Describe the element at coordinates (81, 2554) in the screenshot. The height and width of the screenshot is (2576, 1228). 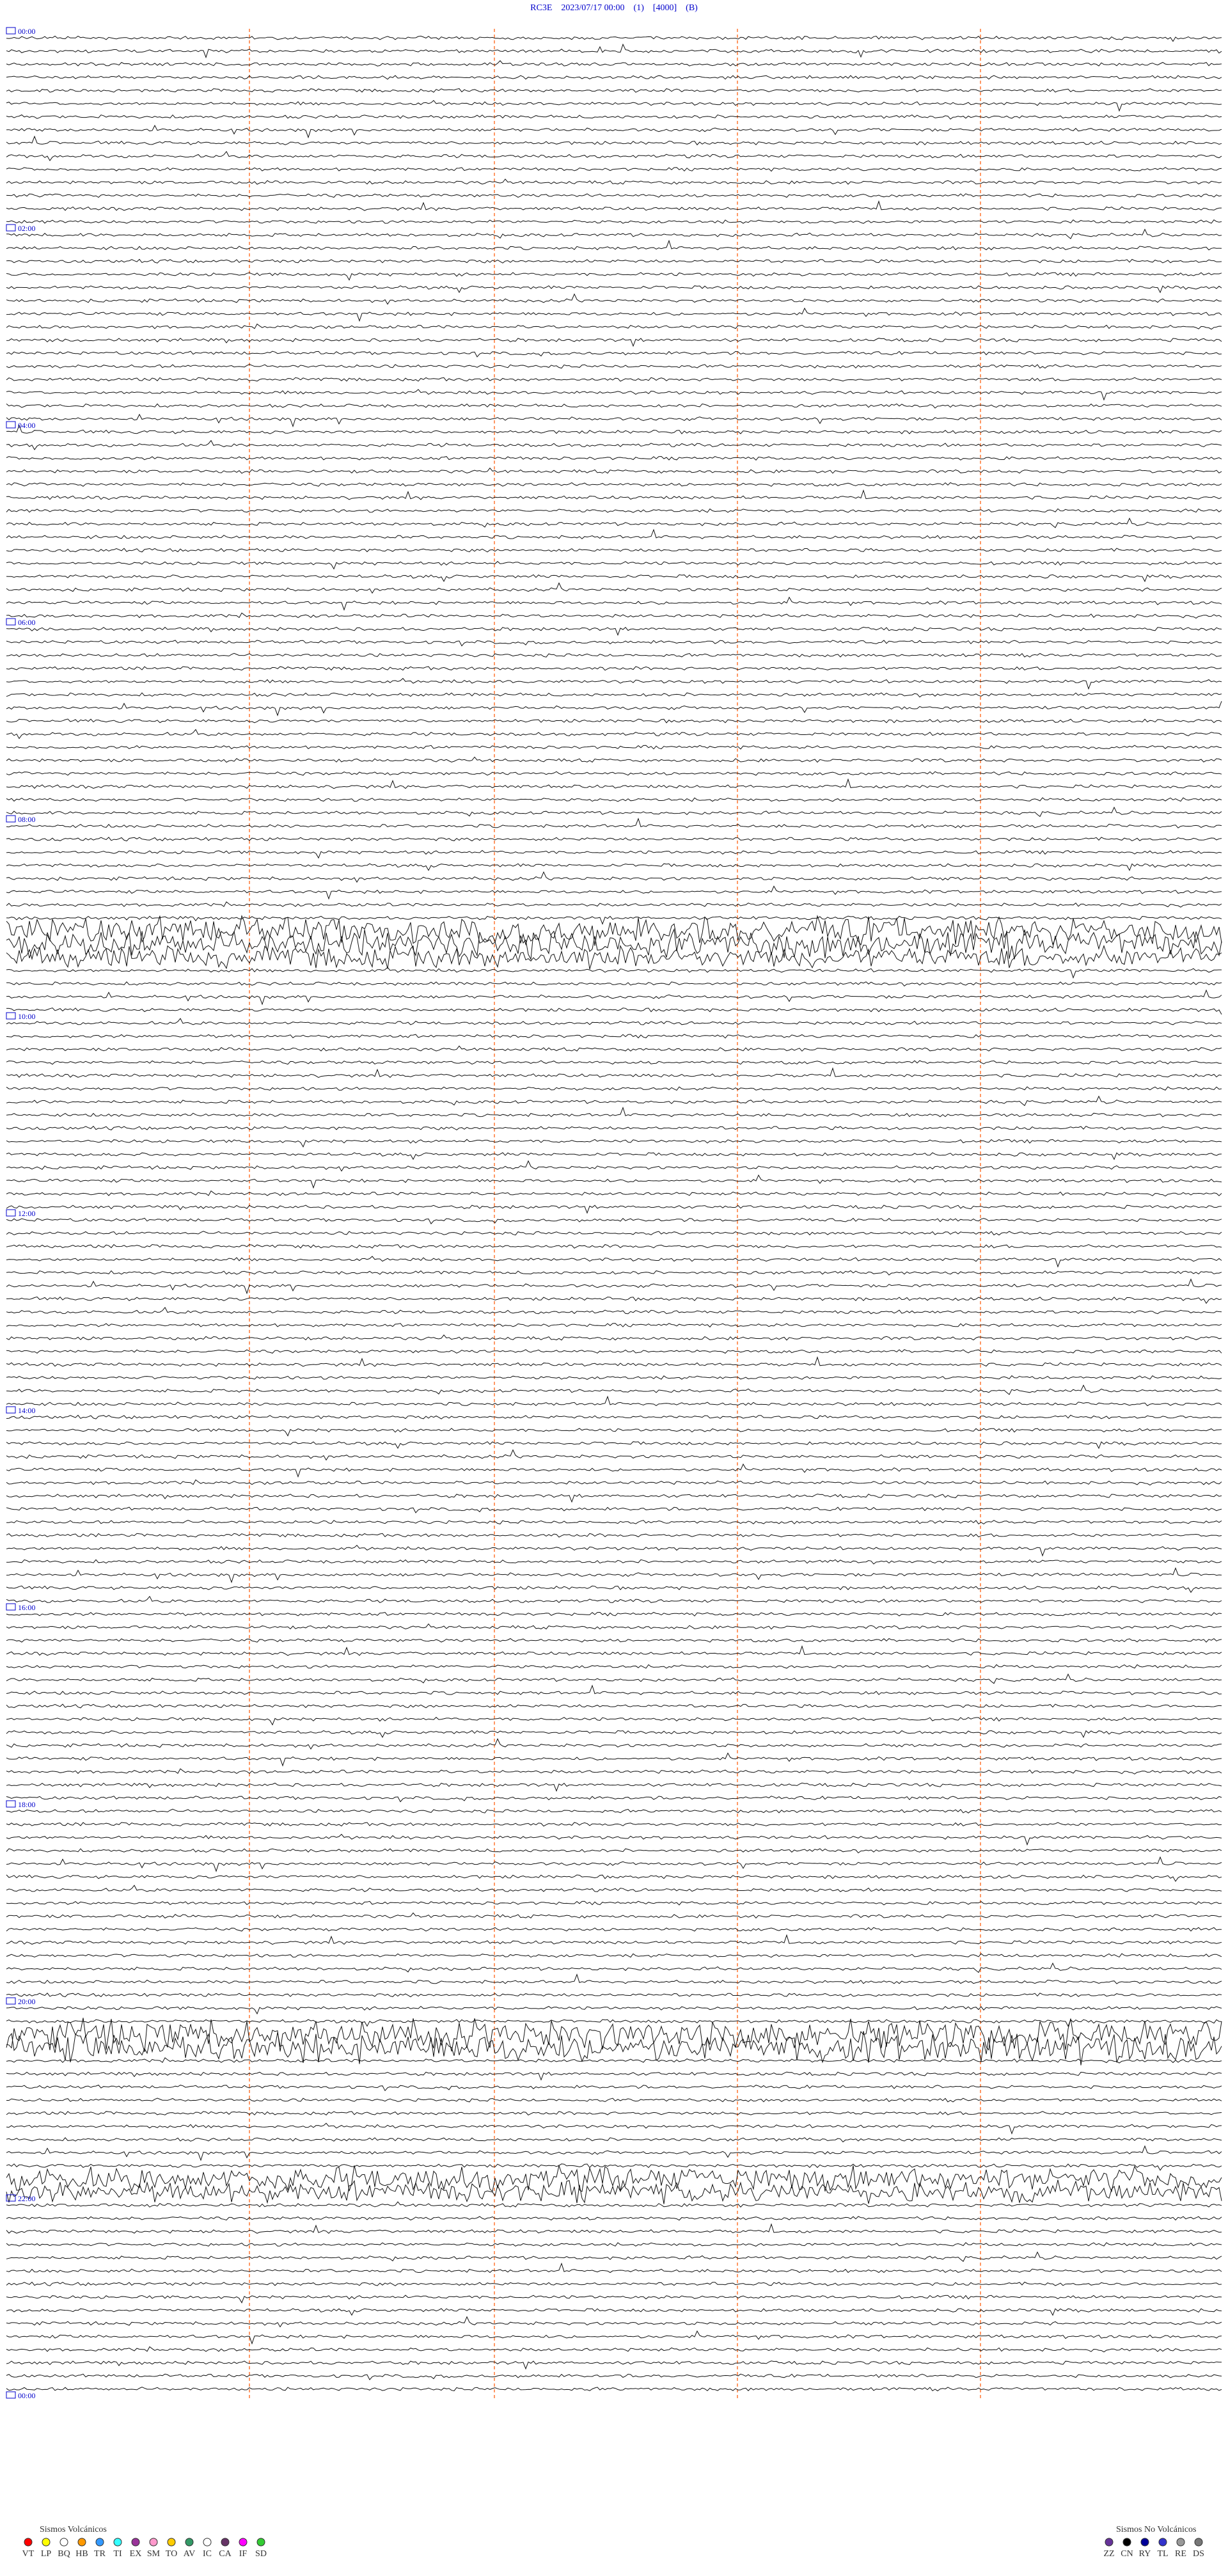
I see `legend-label: HB` at that location.